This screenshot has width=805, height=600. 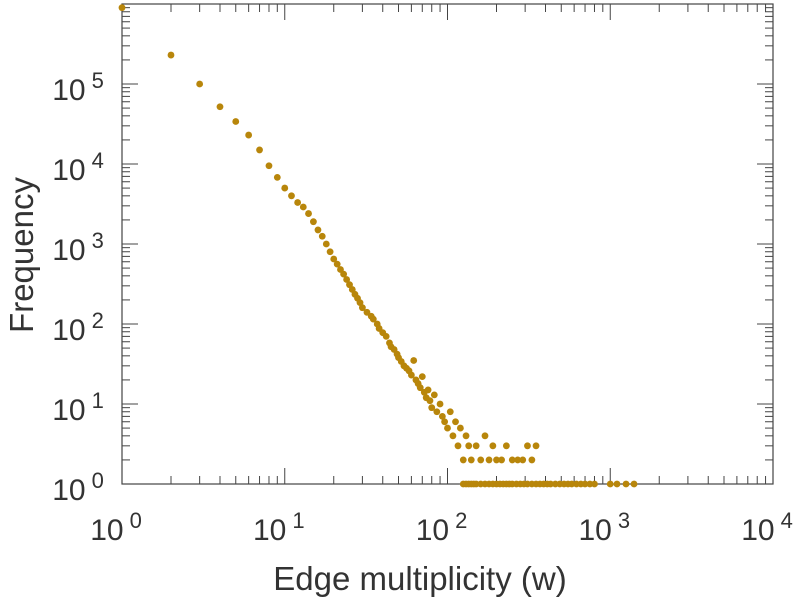 I want to click on x-tick-label: 10 1, so click(x=279, y=527).